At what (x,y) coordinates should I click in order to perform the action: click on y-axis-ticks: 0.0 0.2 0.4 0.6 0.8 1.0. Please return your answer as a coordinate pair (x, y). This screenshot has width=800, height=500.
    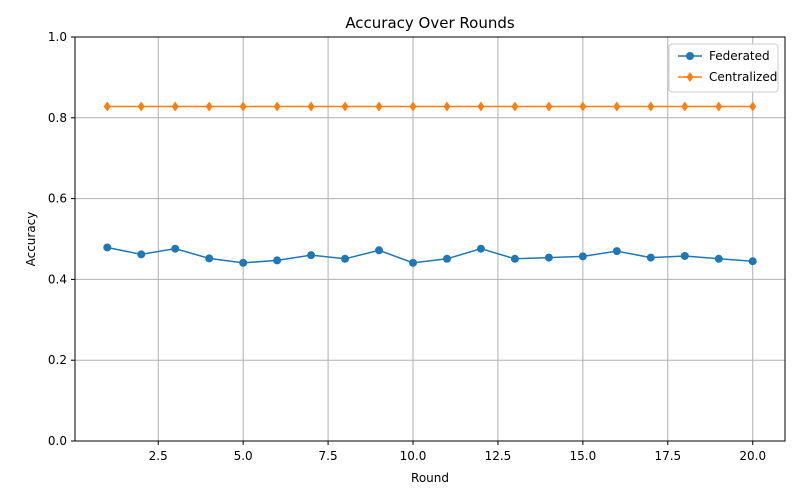
    Looking at the image, I should click on (61, 239).